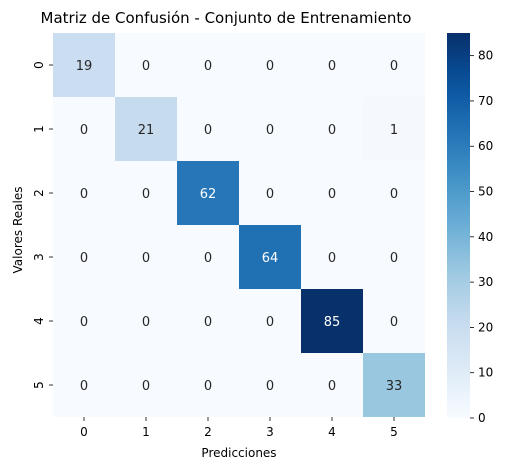 The height and width of the screenshot is (471, 505). I want to click on colorbar-ticks: 0 10 20 30 40 50 60 70 80, so click(481, 237).